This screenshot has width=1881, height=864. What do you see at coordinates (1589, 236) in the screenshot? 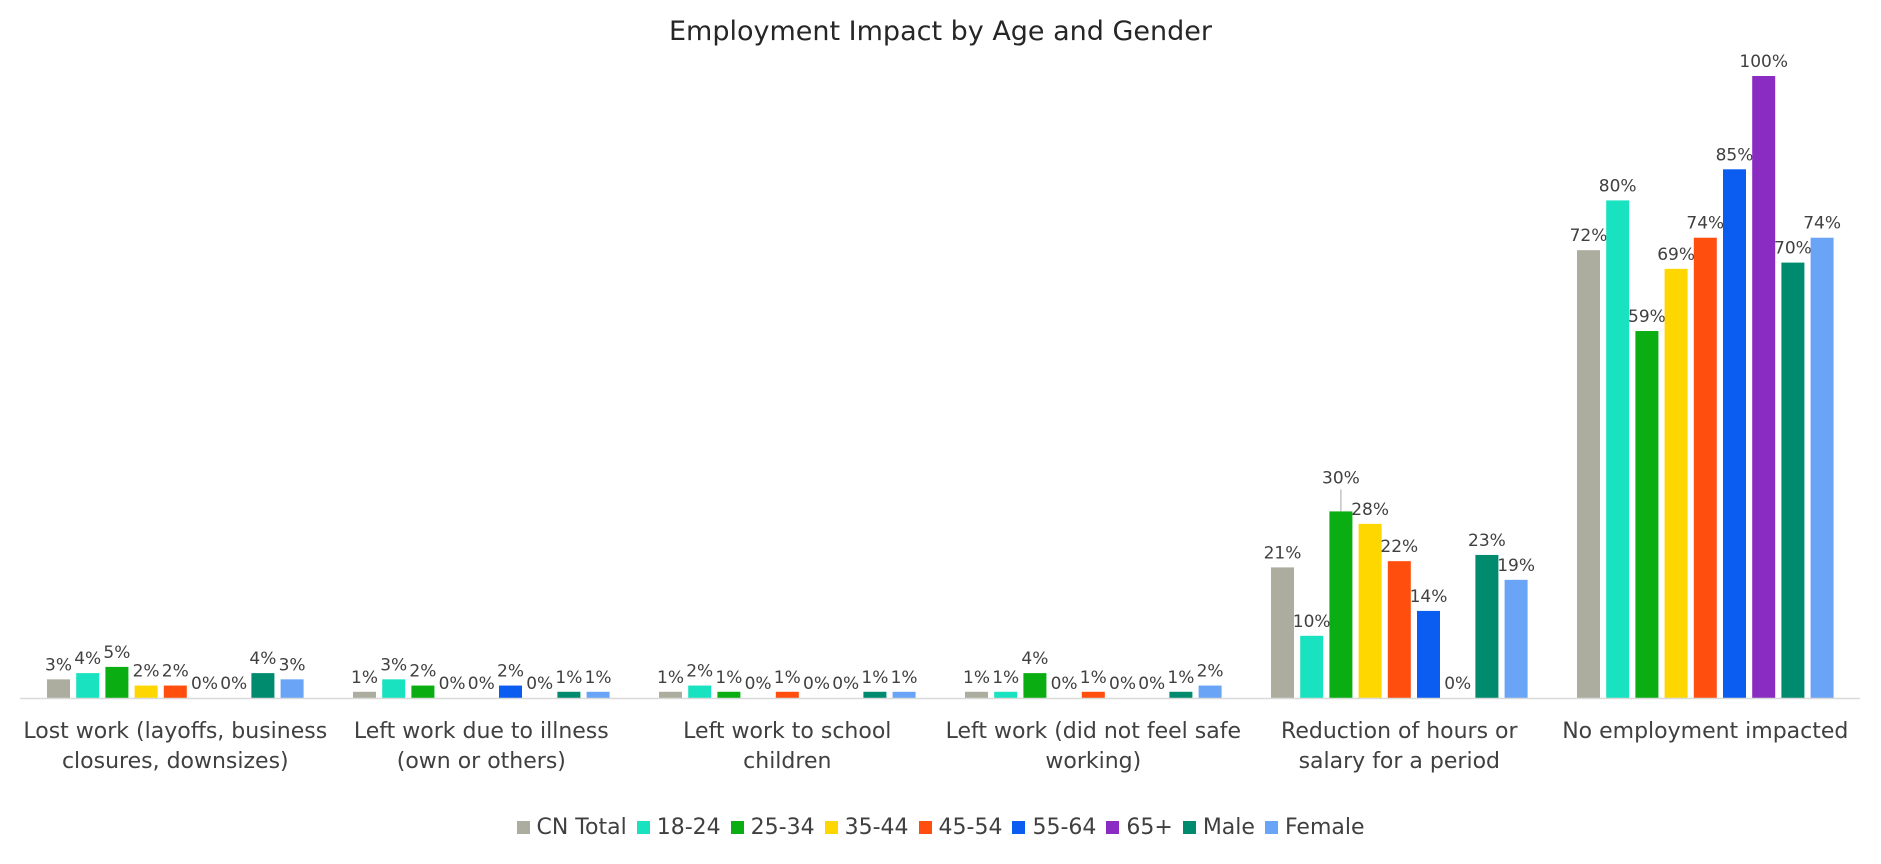
I see `data-label: 72%` at bounding box center [1589, 236].